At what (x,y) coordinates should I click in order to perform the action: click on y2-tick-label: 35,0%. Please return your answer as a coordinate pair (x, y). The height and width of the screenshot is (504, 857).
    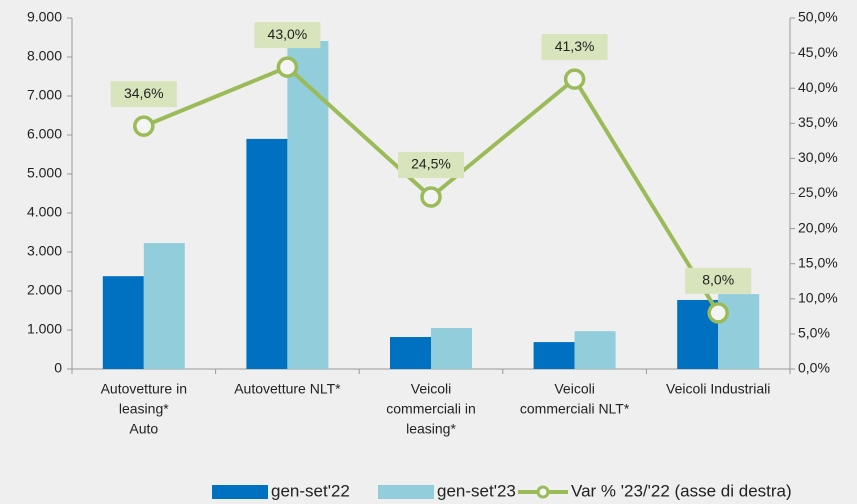
    Looking at the image, I should click on (818, 122).